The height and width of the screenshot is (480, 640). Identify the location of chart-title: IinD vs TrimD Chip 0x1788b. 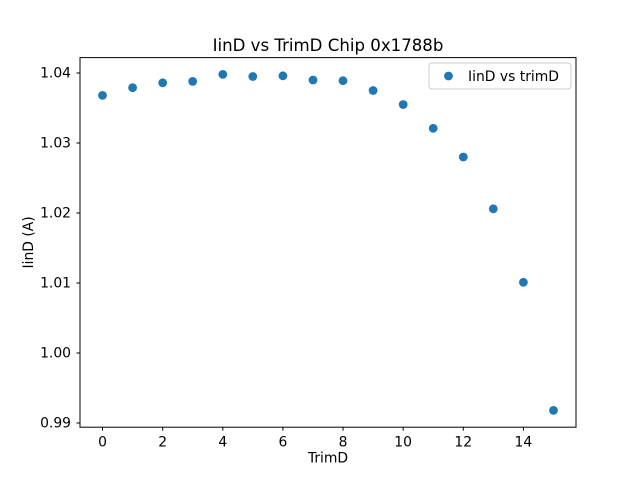
(328, 45).